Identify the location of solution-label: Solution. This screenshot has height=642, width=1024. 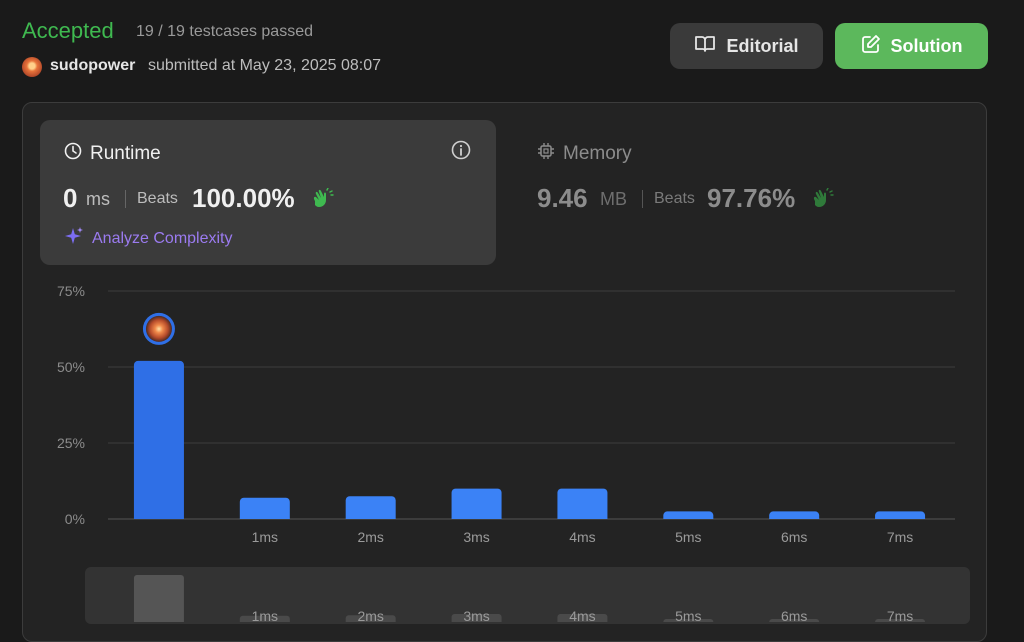
(926, 45).